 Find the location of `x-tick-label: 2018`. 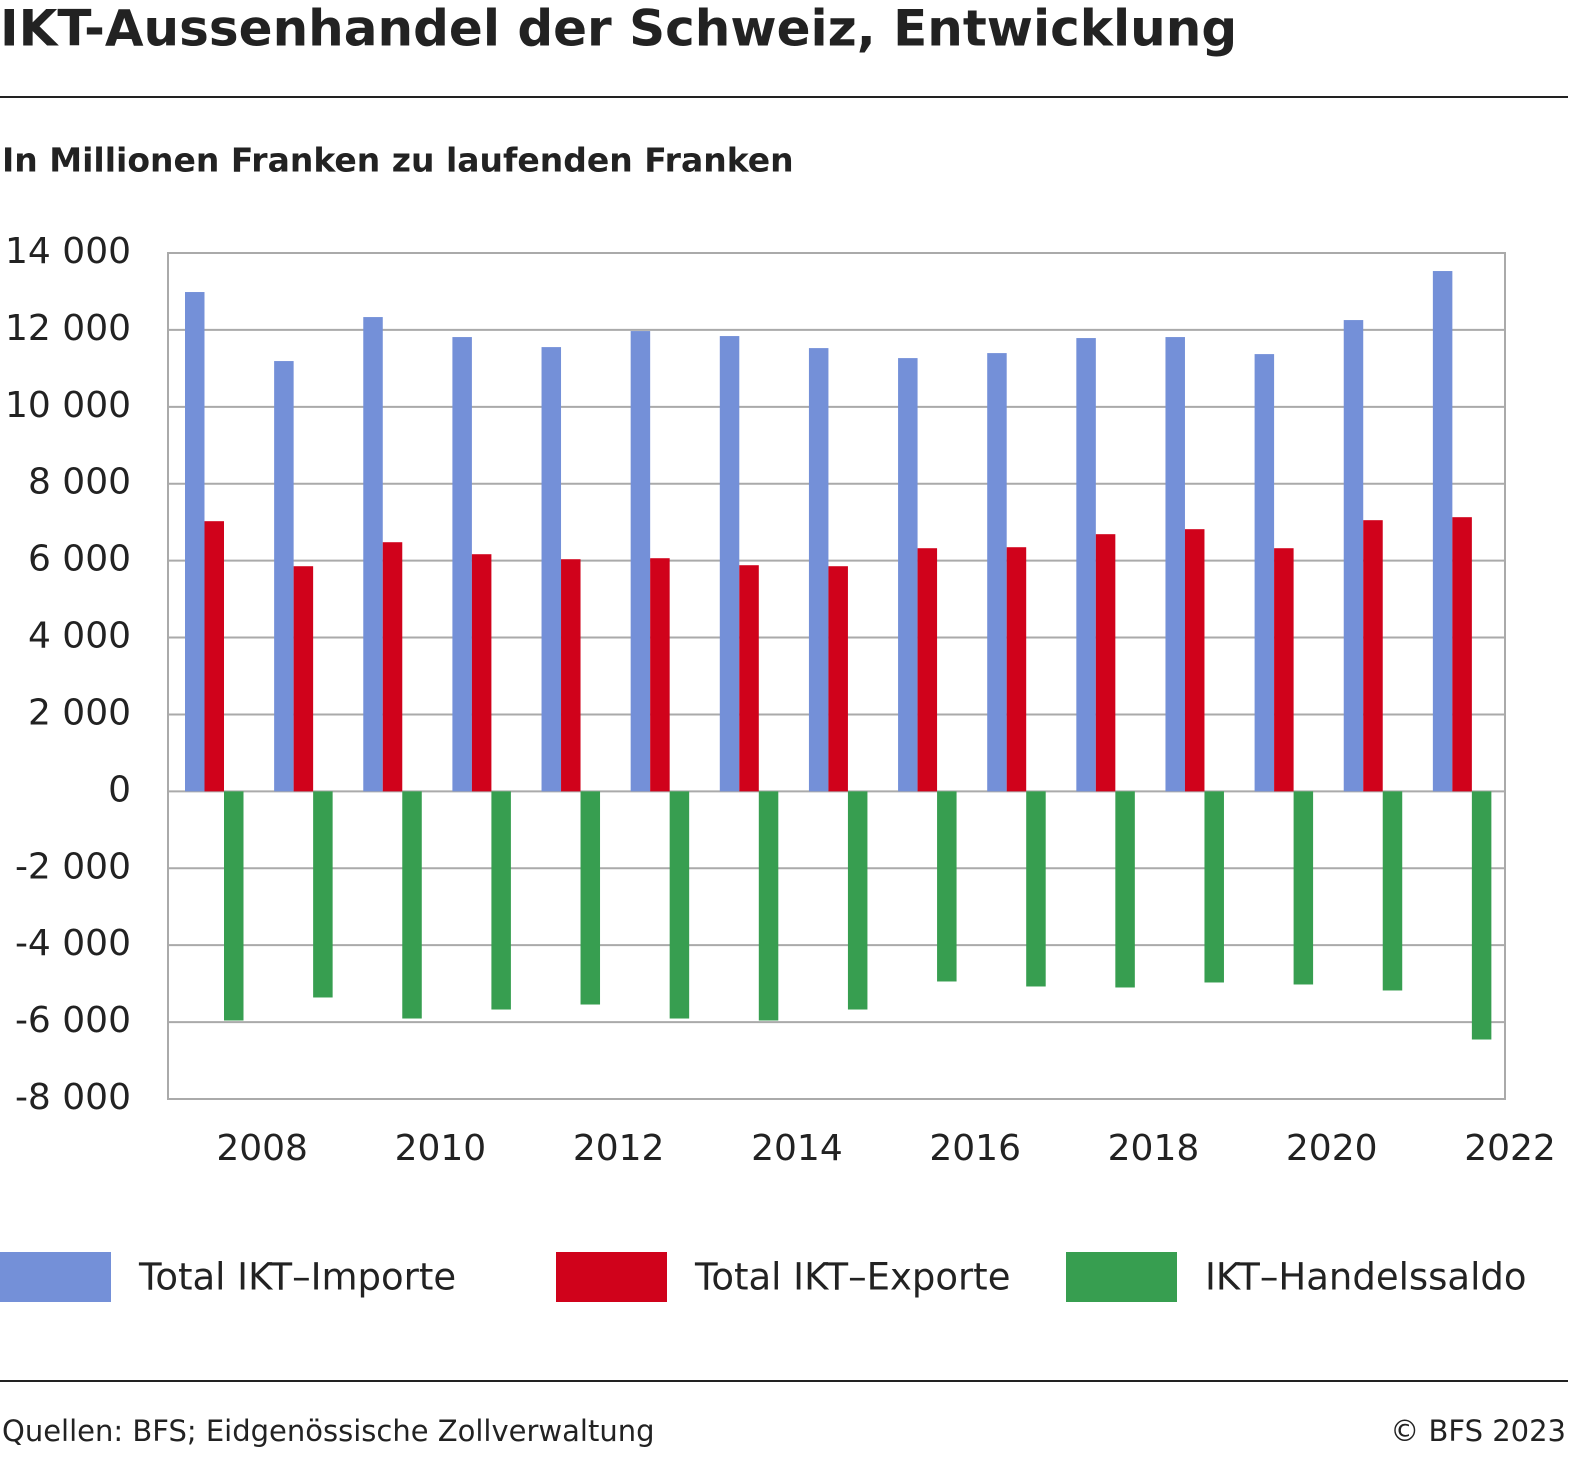

x-tick-label: 2018 is located at coordinates (1154, 1148).